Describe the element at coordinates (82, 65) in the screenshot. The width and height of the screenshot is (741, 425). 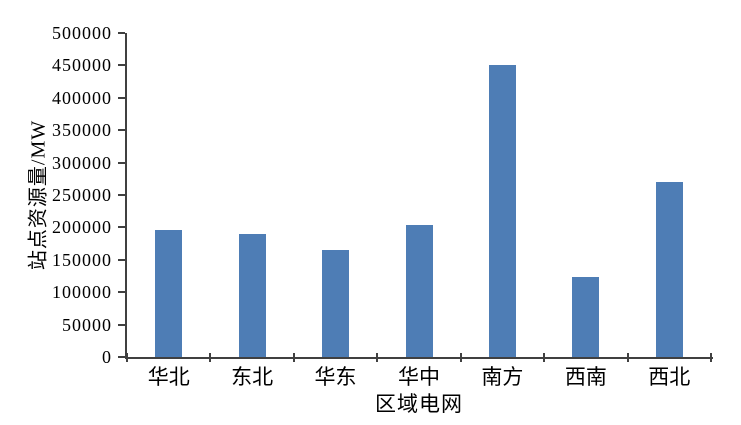
I see `y-tick-label: 450000` at that location.